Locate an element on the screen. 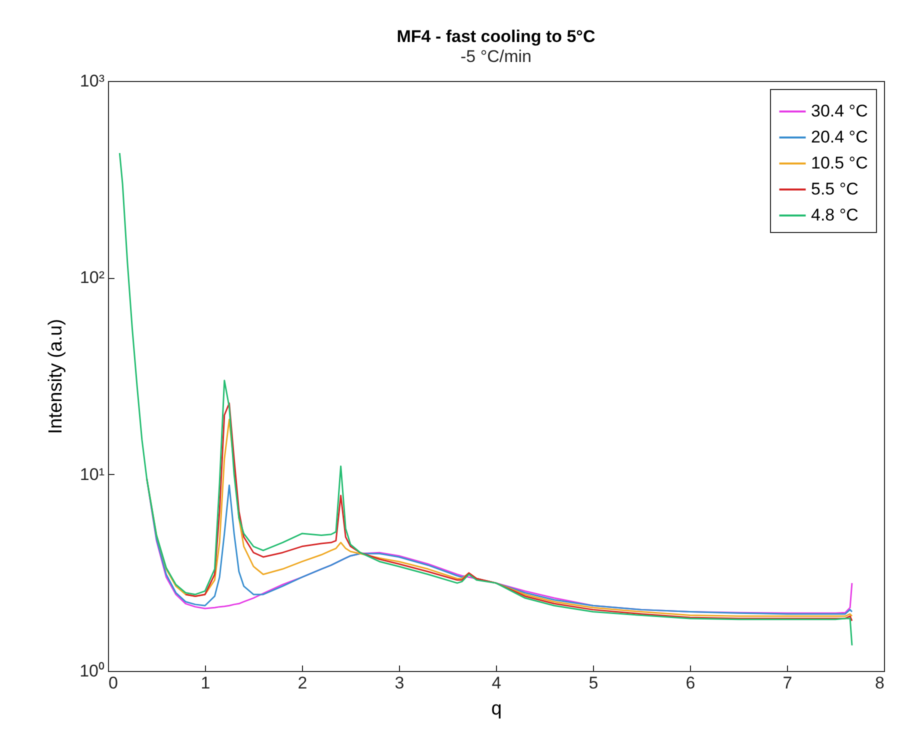  y-tick-label: 10⁰ is located at coordinates (92, 671).